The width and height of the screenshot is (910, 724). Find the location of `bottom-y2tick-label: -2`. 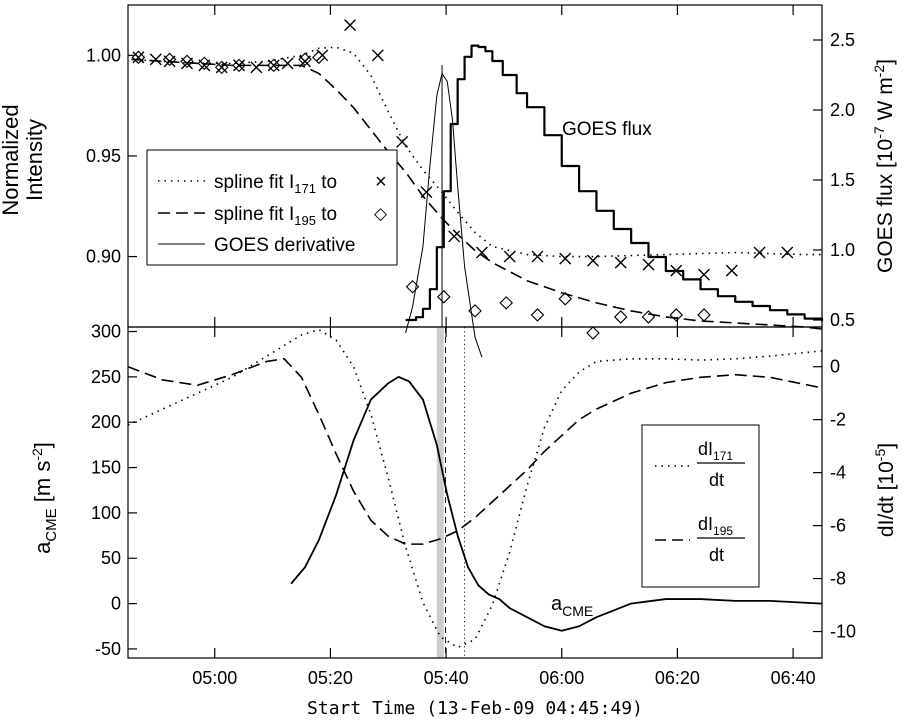

bottom-y2tick-label: -2 is located at coordinates (838, 420).